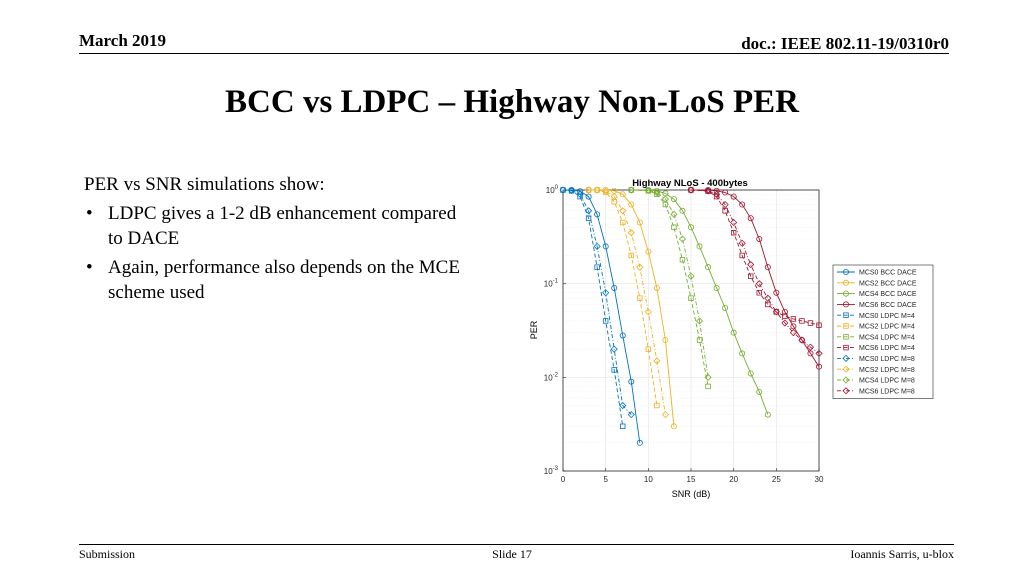 Image resolution: width=1024 pixels, height=576 pixels. What do you see at coordinates (888, 273) in the screenshot?
I see `legend-label: MCS0 BCC DACE` at bounding box center [888, 273].